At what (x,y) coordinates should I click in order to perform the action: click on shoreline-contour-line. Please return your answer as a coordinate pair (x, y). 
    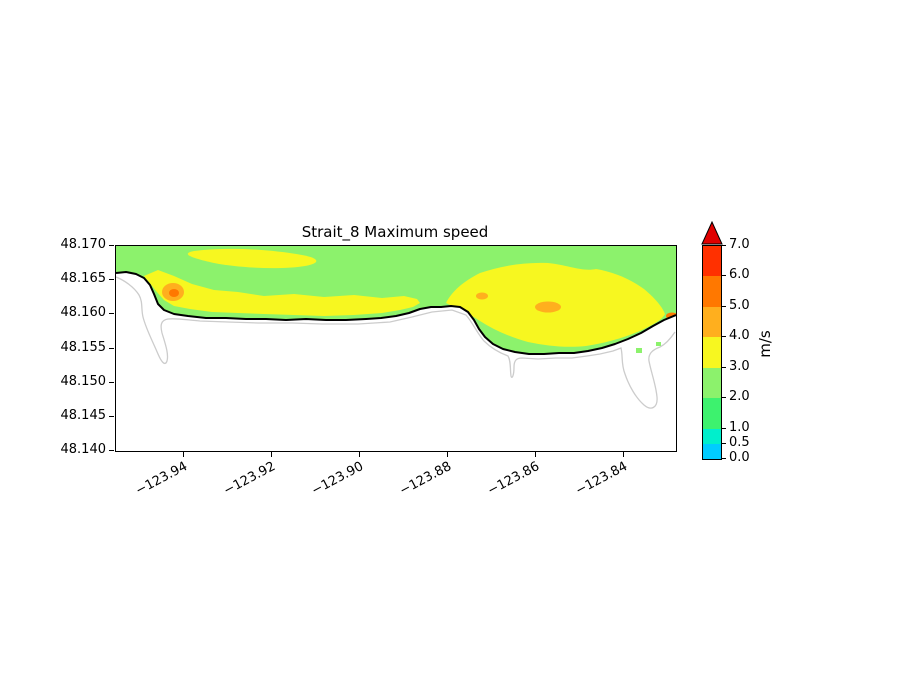
    Looking at the image, I should click on (396, 313).